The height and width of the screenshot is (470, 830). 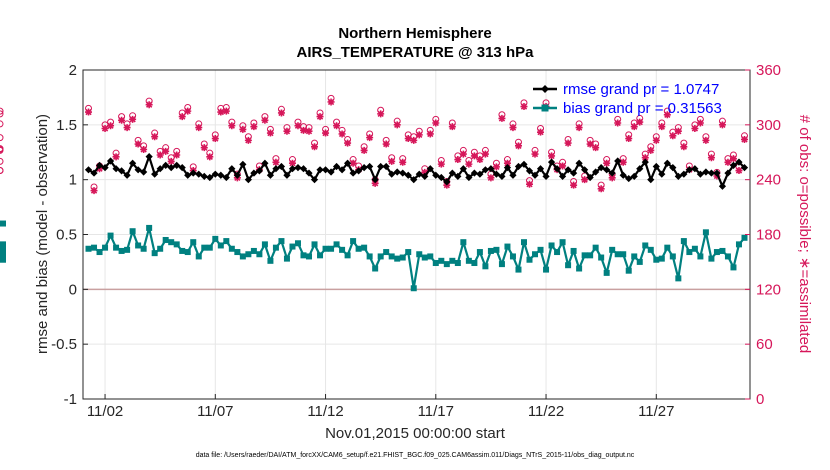 What do you see at coordinates (69, 235) in the screenshot?
I see `left-axis-ticks: -1 -0.5 0 0.5 1 1.5 2` at bounding box center [69, 235].